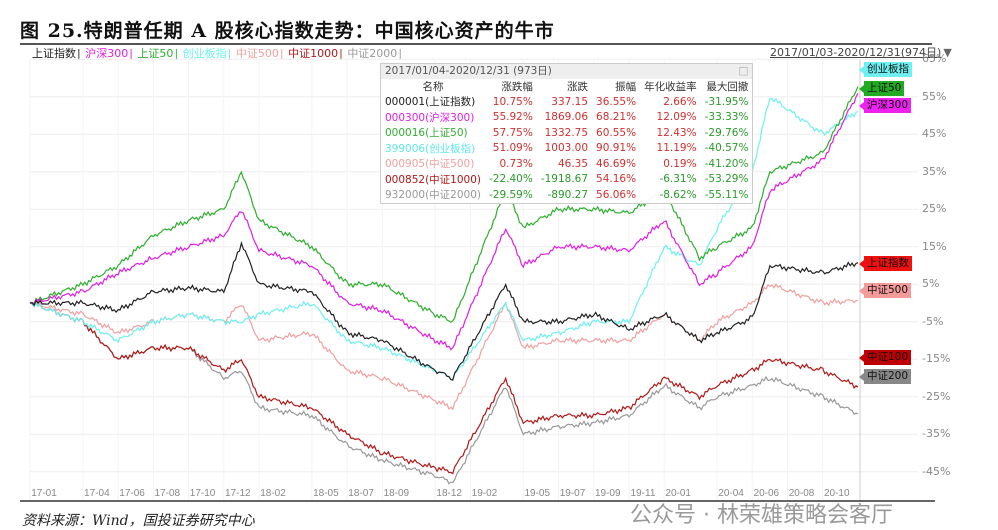  What do you see at coordinates (237, 493) in the screenshot?
I see `x-tick-label: 17-12` at bounding box center [237, 493].